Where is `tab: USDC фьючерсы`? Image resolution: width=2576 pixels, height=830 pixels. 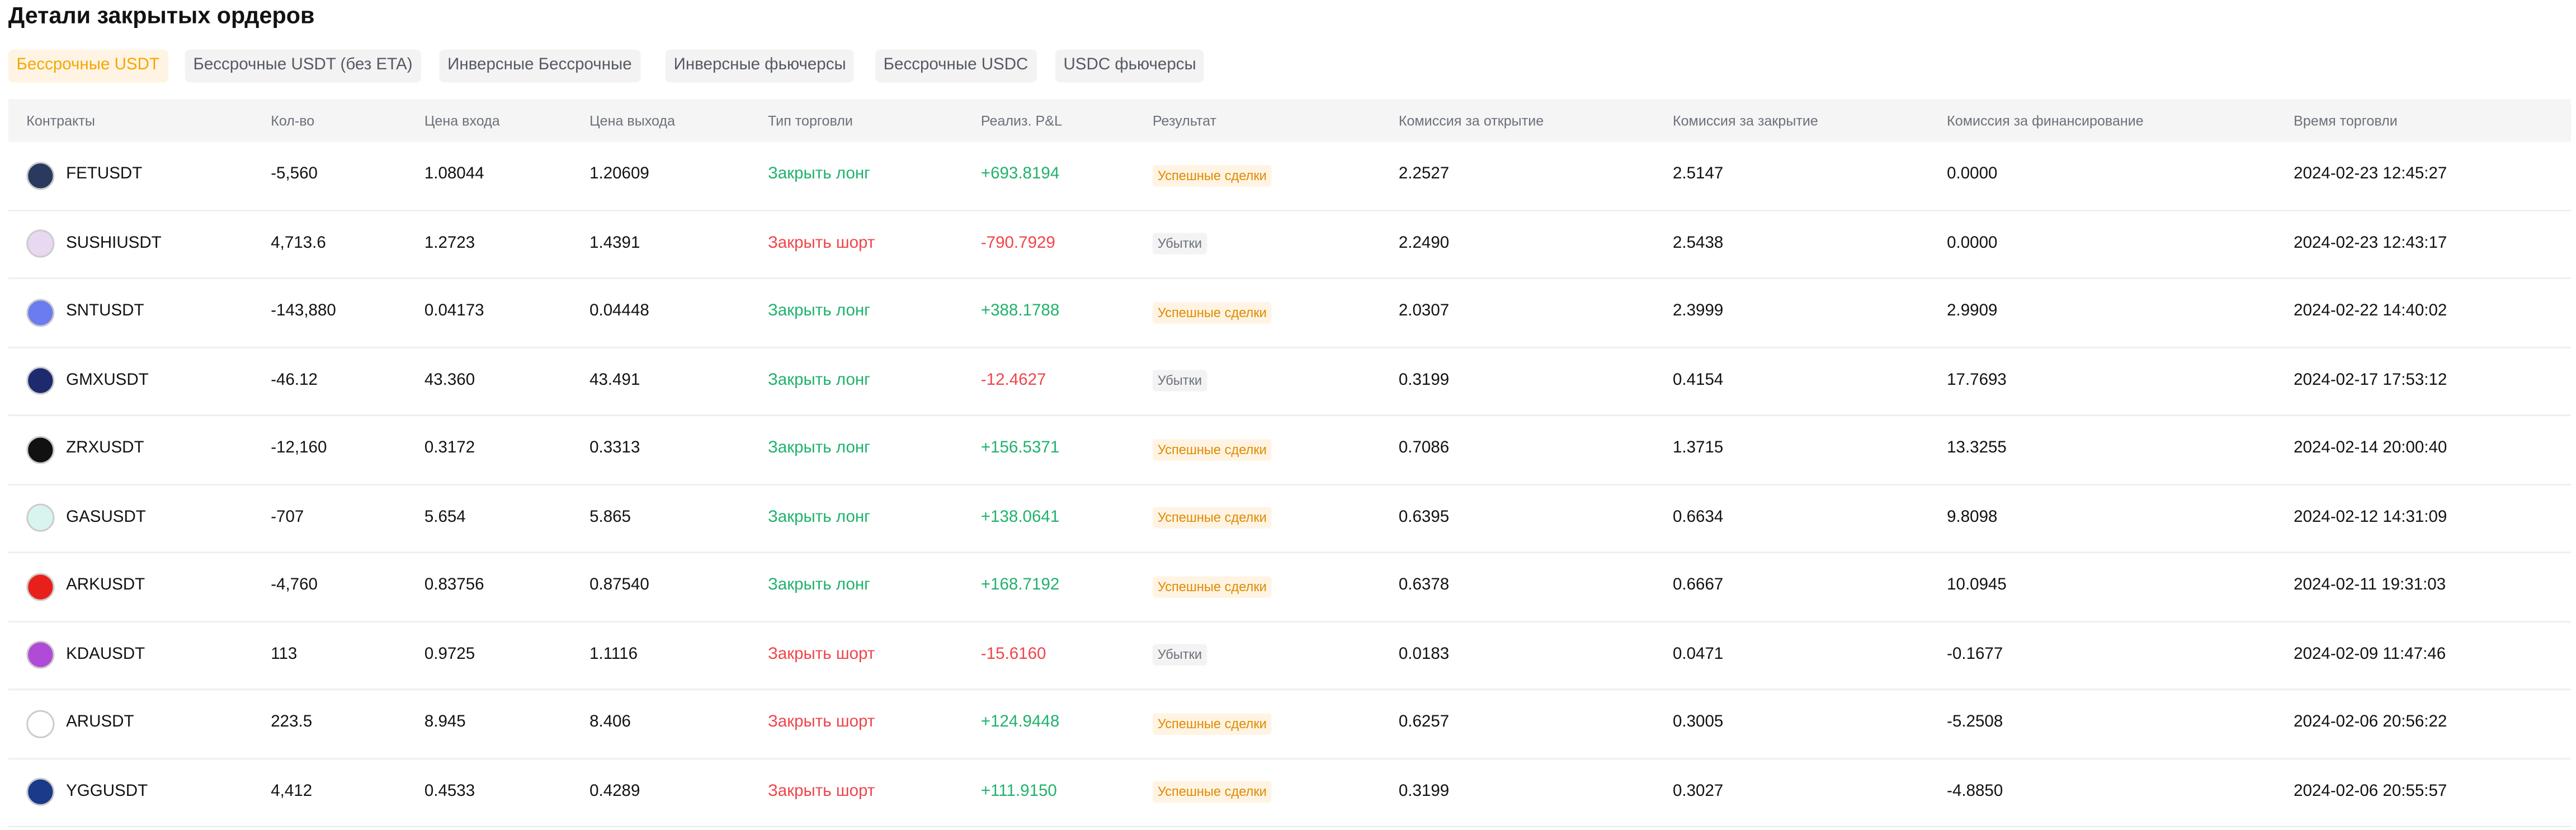 tab: USDC фьючерсы is located at coordinates (1130, 66).